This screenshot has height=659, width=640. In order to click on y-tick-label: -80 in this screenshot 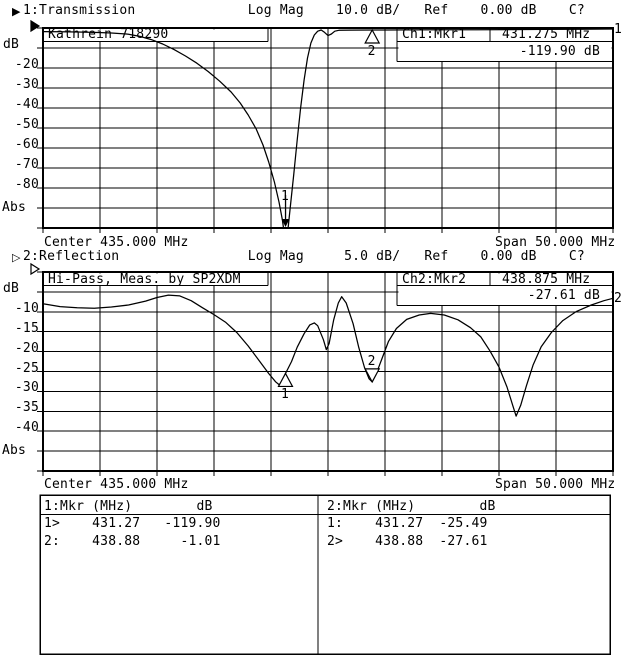, I will do `click(26, 184)`.